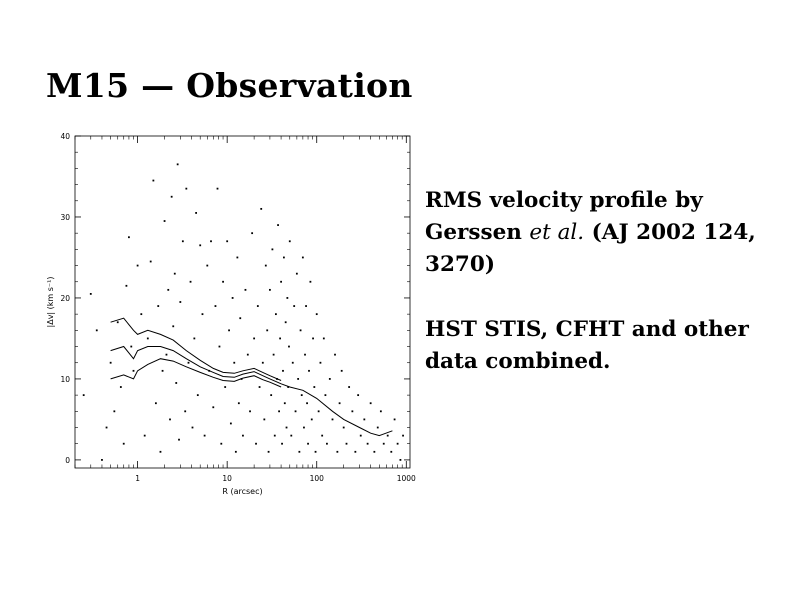 This screenshot has width=800, height=600. What do you see at coordinates (590, 248) in the screenshot?
I see `reference-journal: (AJ 2002 124, 3270)` at bounding box center [590, 248].